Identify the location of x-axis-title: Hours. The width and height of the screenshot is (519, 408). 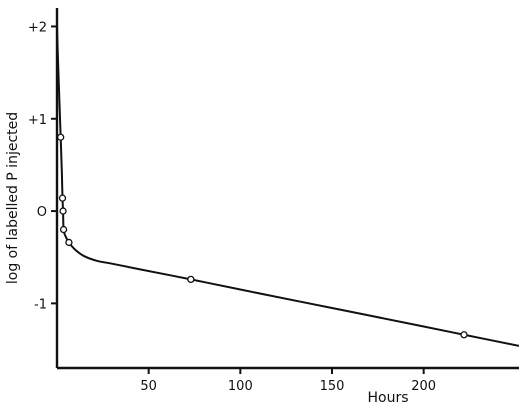
(387, 398).